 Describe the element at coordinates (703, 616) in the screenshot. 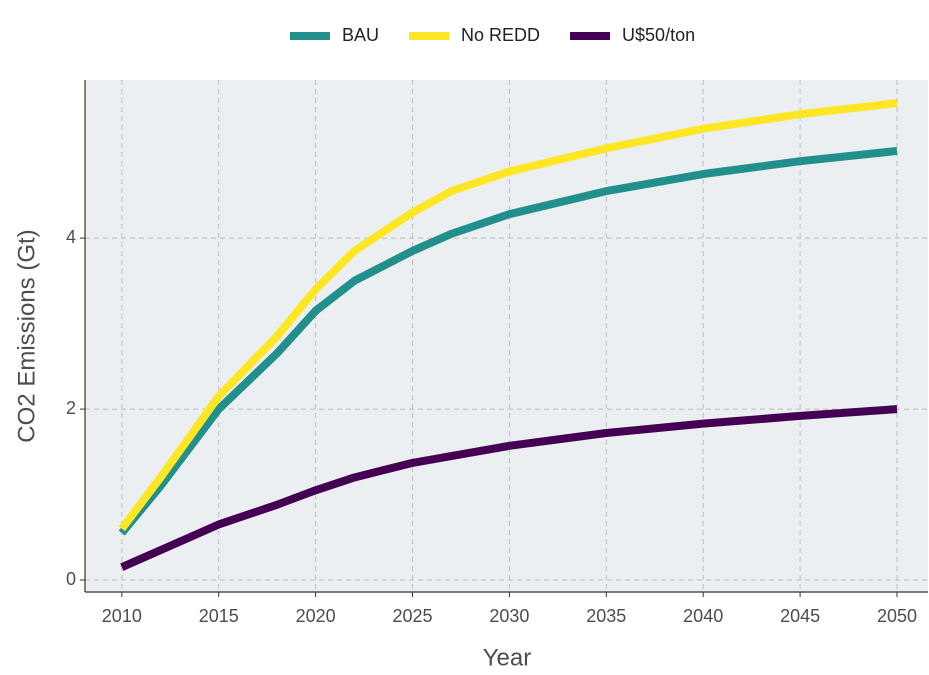

I see `x-tick-label: 2040` at that location.